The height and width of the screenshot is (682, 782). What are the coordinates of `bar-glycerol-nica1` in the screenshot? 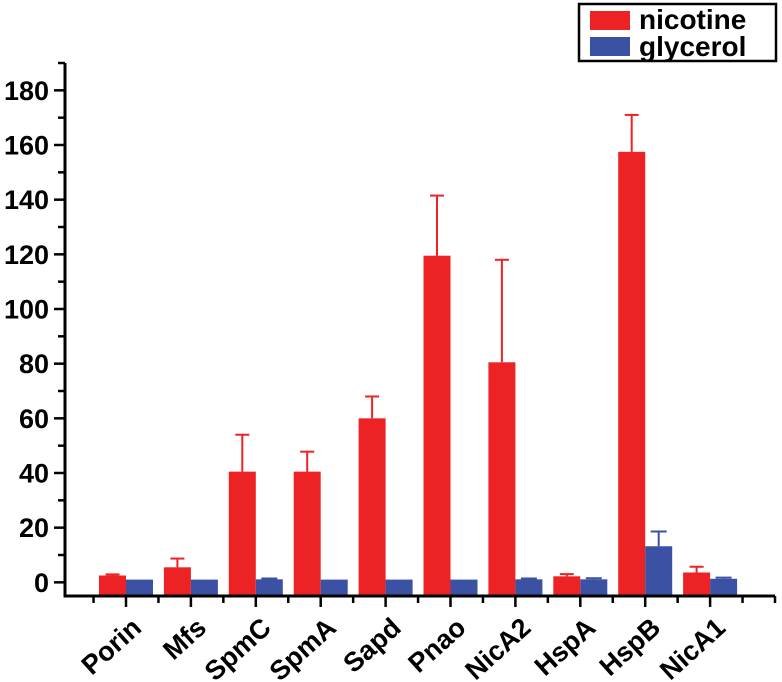 It's located at (724, 587).